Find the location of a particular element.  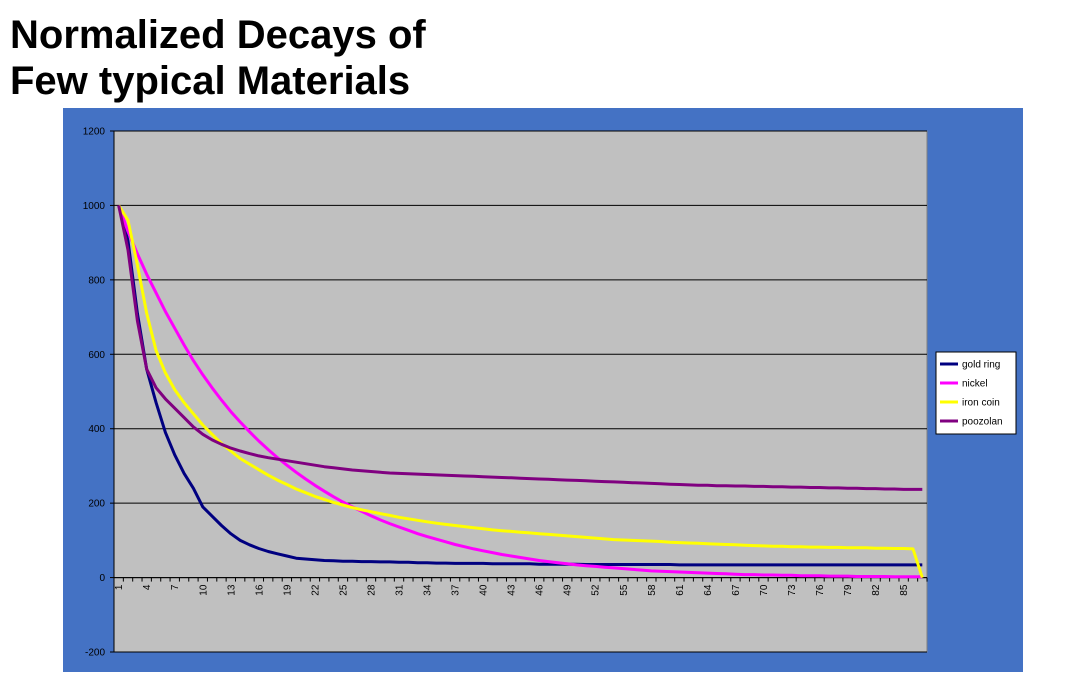

y-tick-label: 800 is located at coordinates (96, 280).